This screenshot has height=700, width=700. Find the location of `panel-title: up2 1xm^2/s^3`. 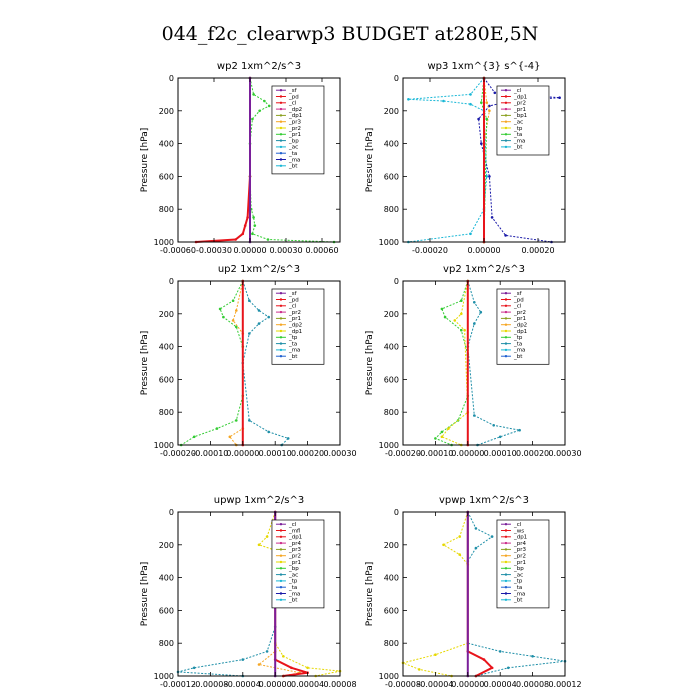

panel-title: up2 1xm^2/s^3 is located at coordinates (259, 269).